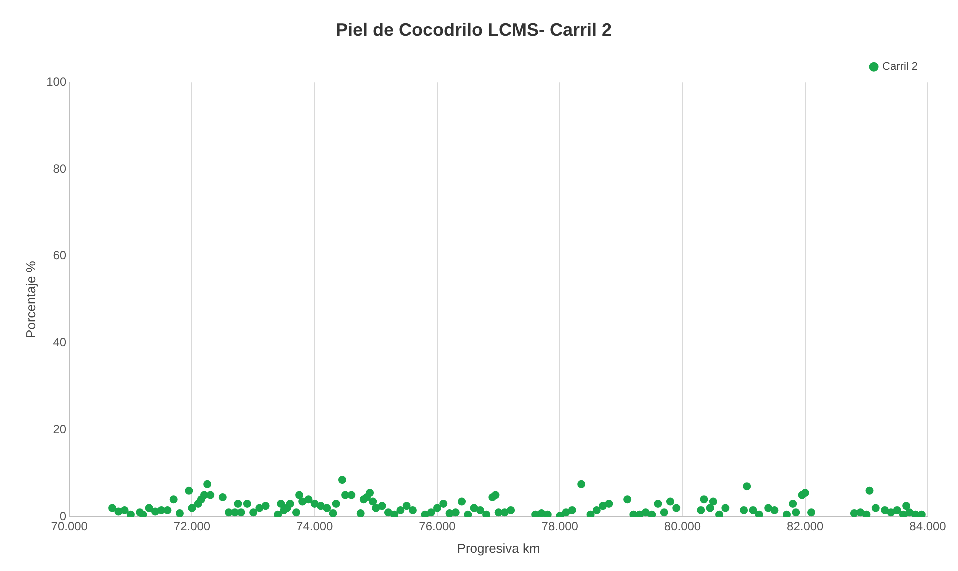 The height and width of the screenshot is (571, 958). What do you see at coordinates (498, 548) in the screenshot?
I see `x-axis-title: Progresiva km` at bounding box center [498, 548].